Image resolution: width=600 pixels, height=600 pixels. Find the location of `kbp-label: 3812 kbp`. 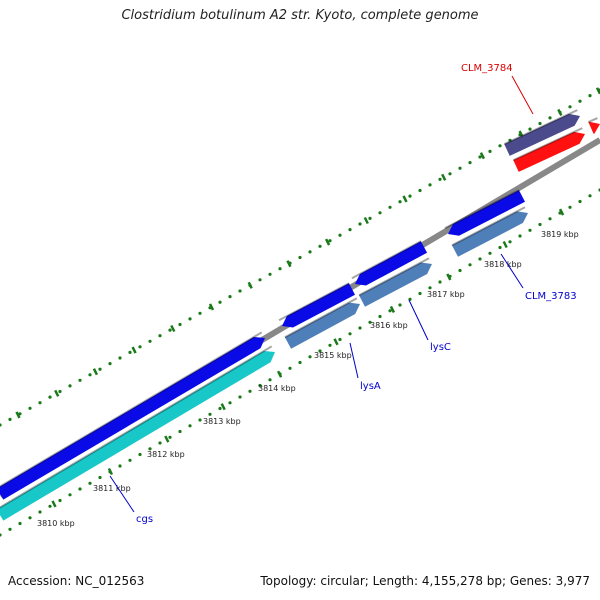

kbp-label: 3812 kbp is located at coordinates (166, 454).